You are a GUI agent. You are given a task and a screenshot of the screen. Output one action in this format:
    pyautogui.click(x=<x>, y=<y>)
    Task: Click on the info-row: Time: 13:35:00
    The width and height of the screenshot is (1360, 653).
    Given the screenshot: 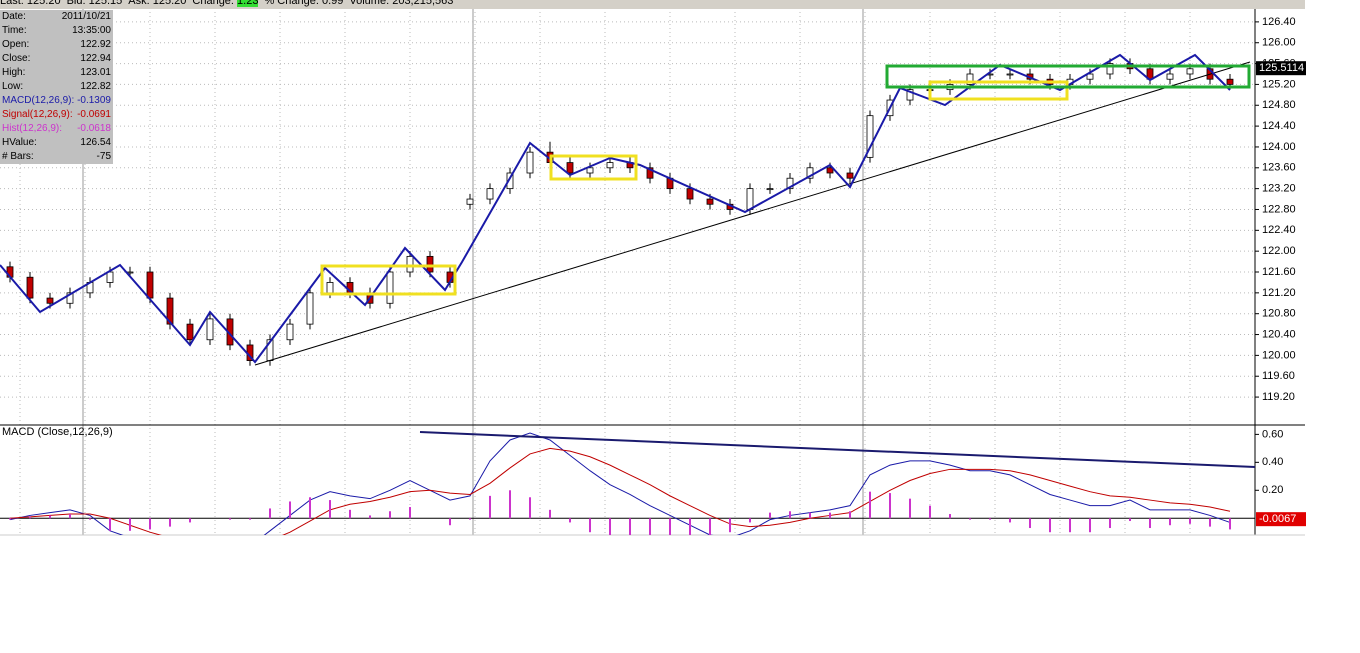 What is the action you would take?
    pyautogui.click(x=56, y=31)
    